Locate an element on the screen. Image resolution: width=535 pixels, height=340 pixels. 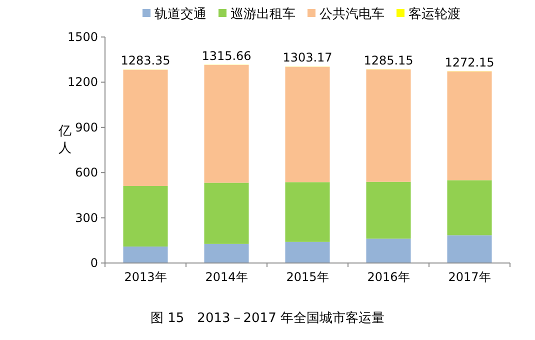
y-tick-label: 0 is located at coordinates (94, 263).